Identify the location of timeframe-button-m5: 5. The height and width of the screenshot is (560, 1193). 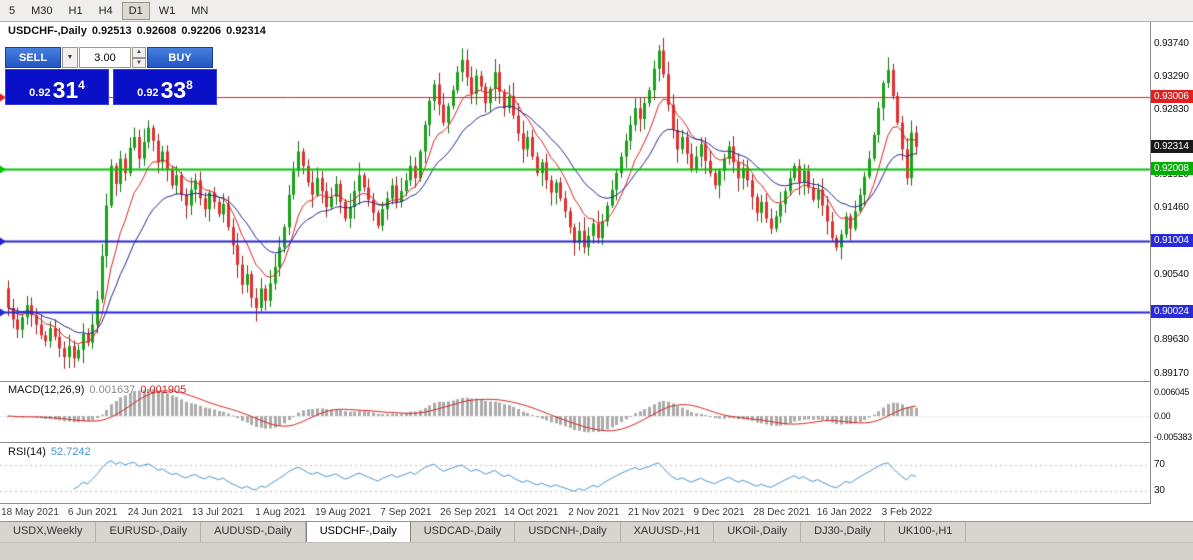
(12, 11).